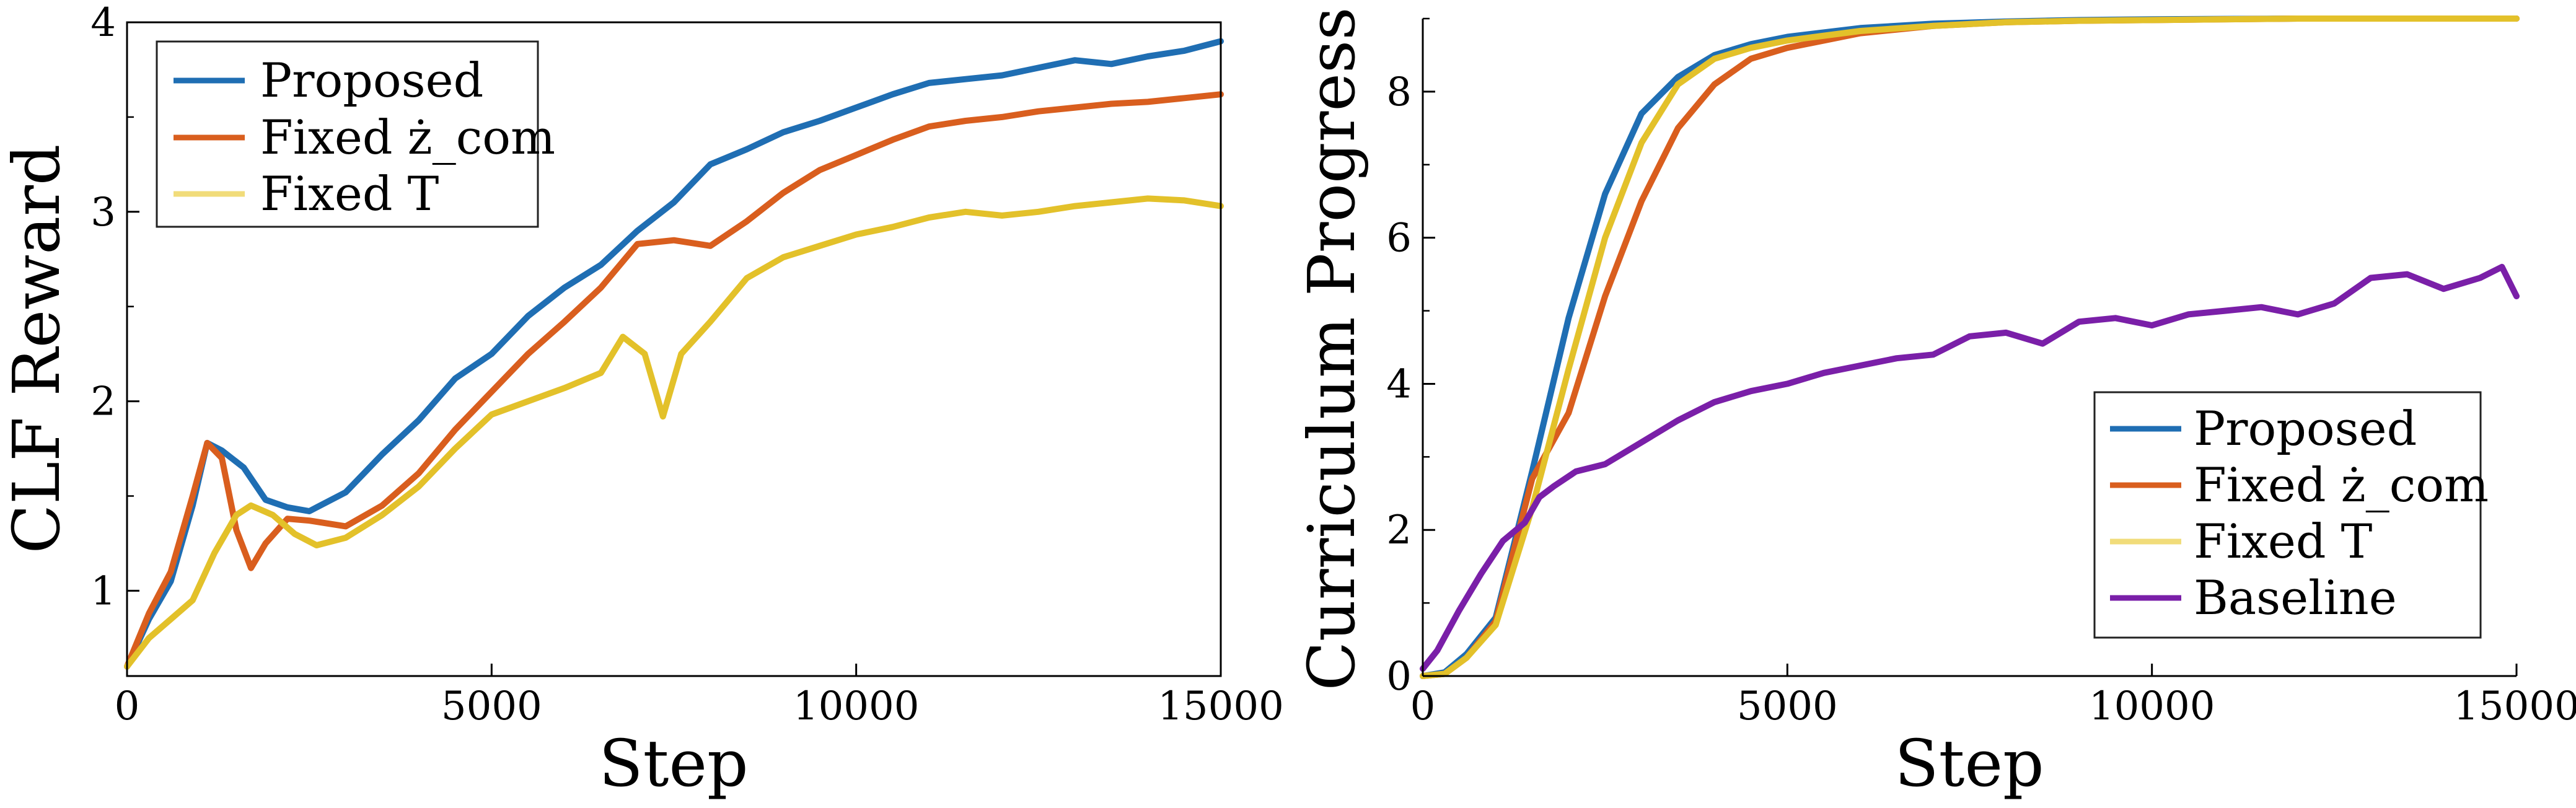 This screenshot has height=808, width=2576. I want to click on y-axis-label-curriculum-progress: Curriculum Progress, so click(1332, 348).